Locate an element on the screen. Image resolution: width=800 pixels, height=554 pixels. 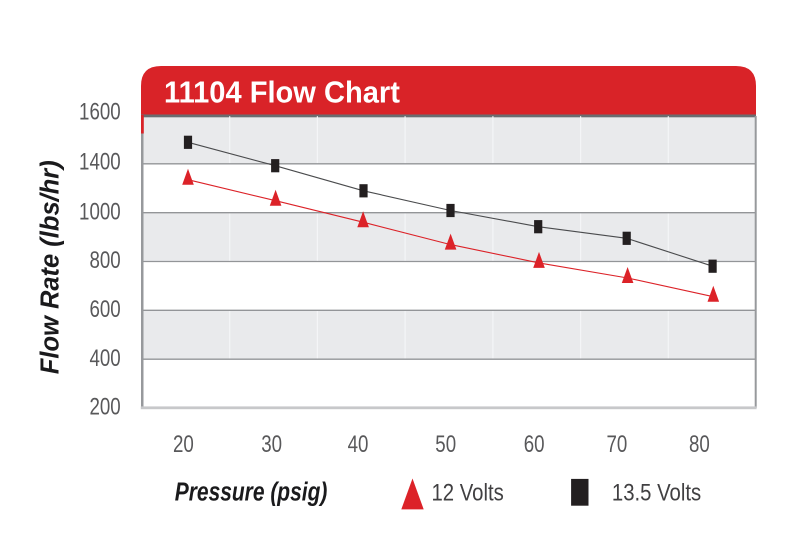
svg-text: 50 is located at coordinates (445, 444).